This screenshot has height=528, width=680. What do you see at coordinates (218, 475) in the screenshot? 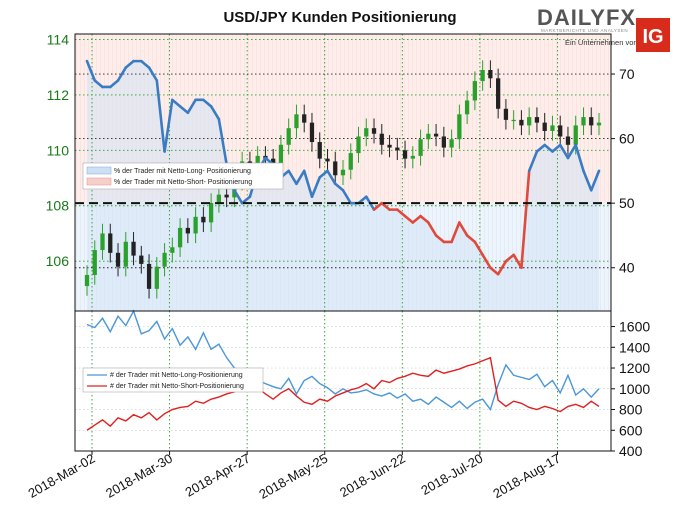
I see `date-tick-2: 2018-Apr-27` at bounding box center [218, 475].